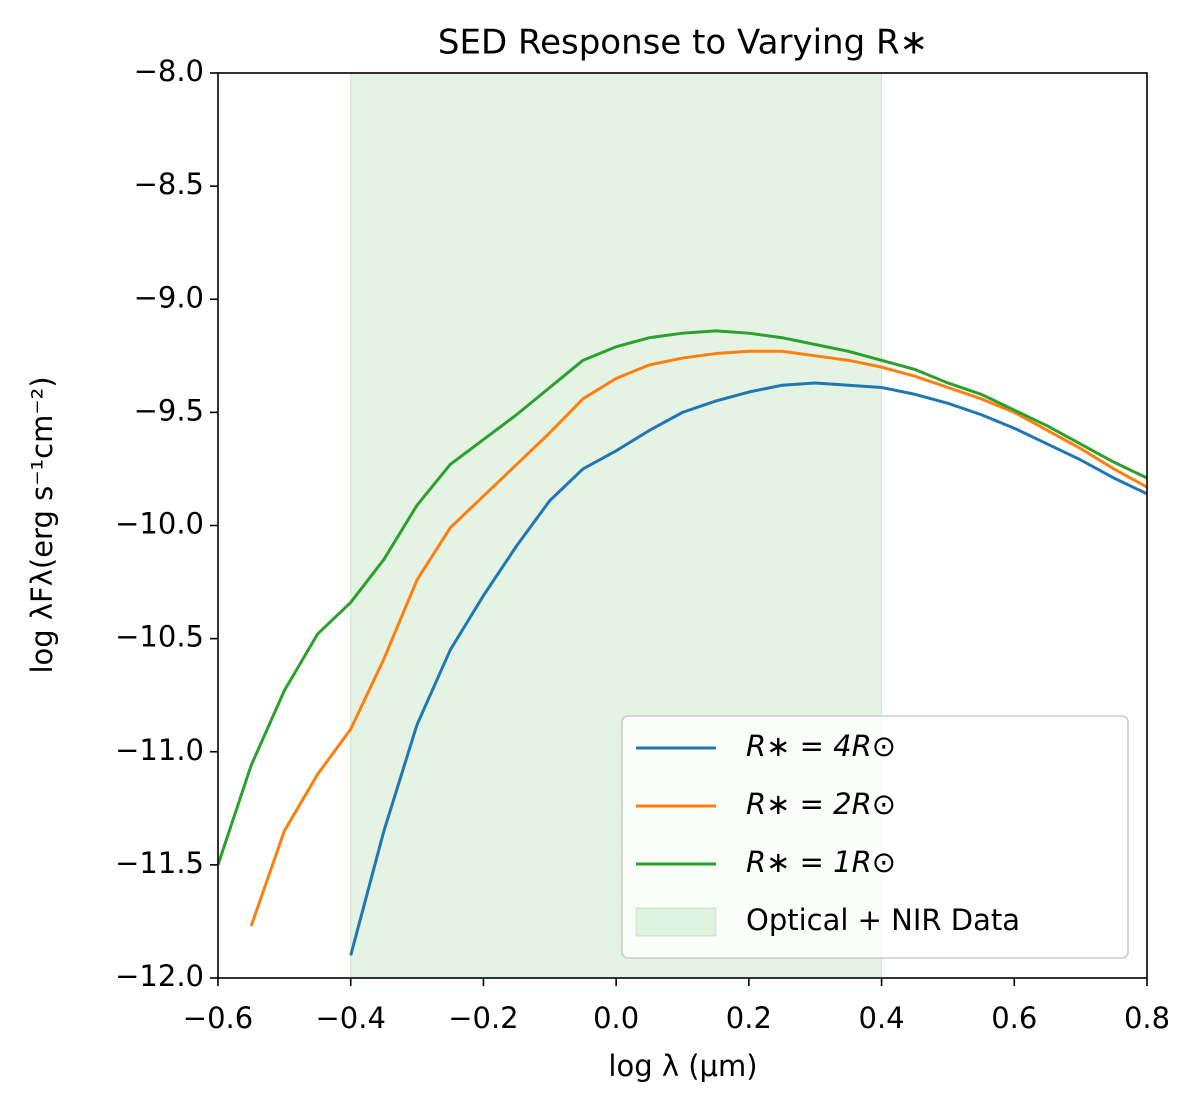  Describe the element at coordinates (1147, 1018) in the screenshot. I see `x-tick-label: 0.8` at that location.